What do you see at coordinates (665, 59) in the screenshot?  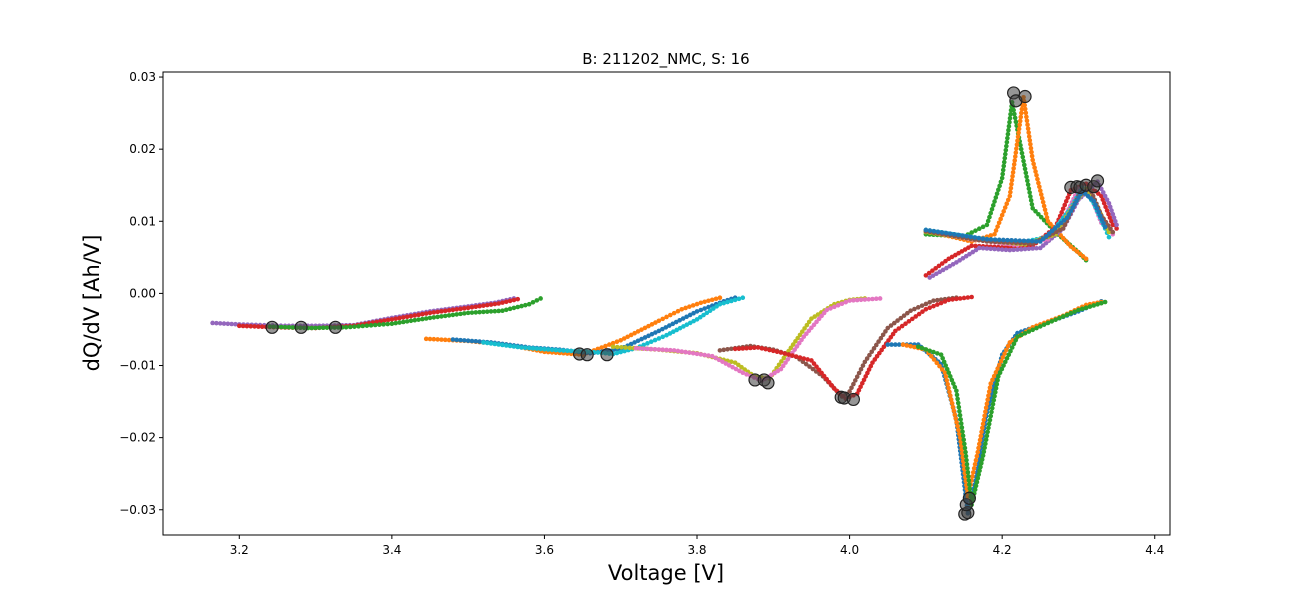 I see `chart-title: B: 211202_NMC, S: 16` at bounding box center [665, 59].